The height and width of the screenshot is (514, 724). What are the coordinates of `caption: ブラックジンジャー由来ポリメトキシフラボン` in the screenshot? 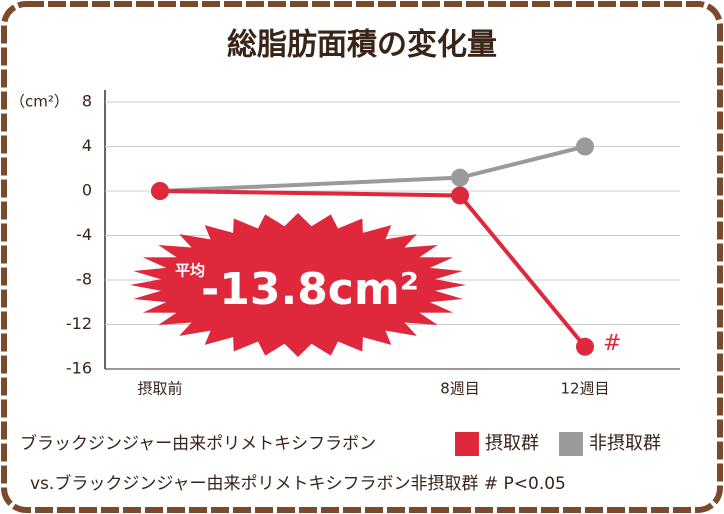 It's located at (198, 443).